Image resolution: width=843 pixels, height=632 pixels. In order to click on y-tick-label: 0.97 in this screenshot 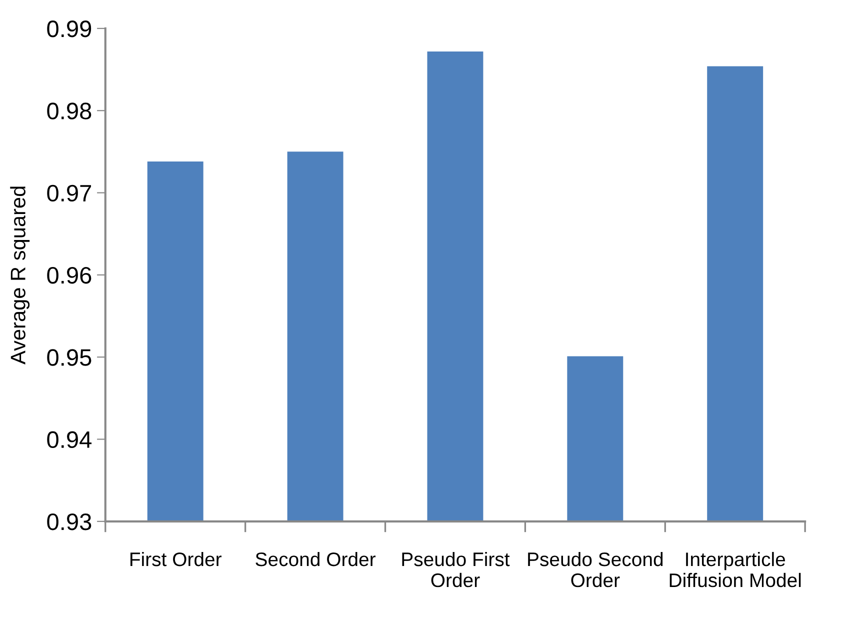, I will do `click(69, 193)`.